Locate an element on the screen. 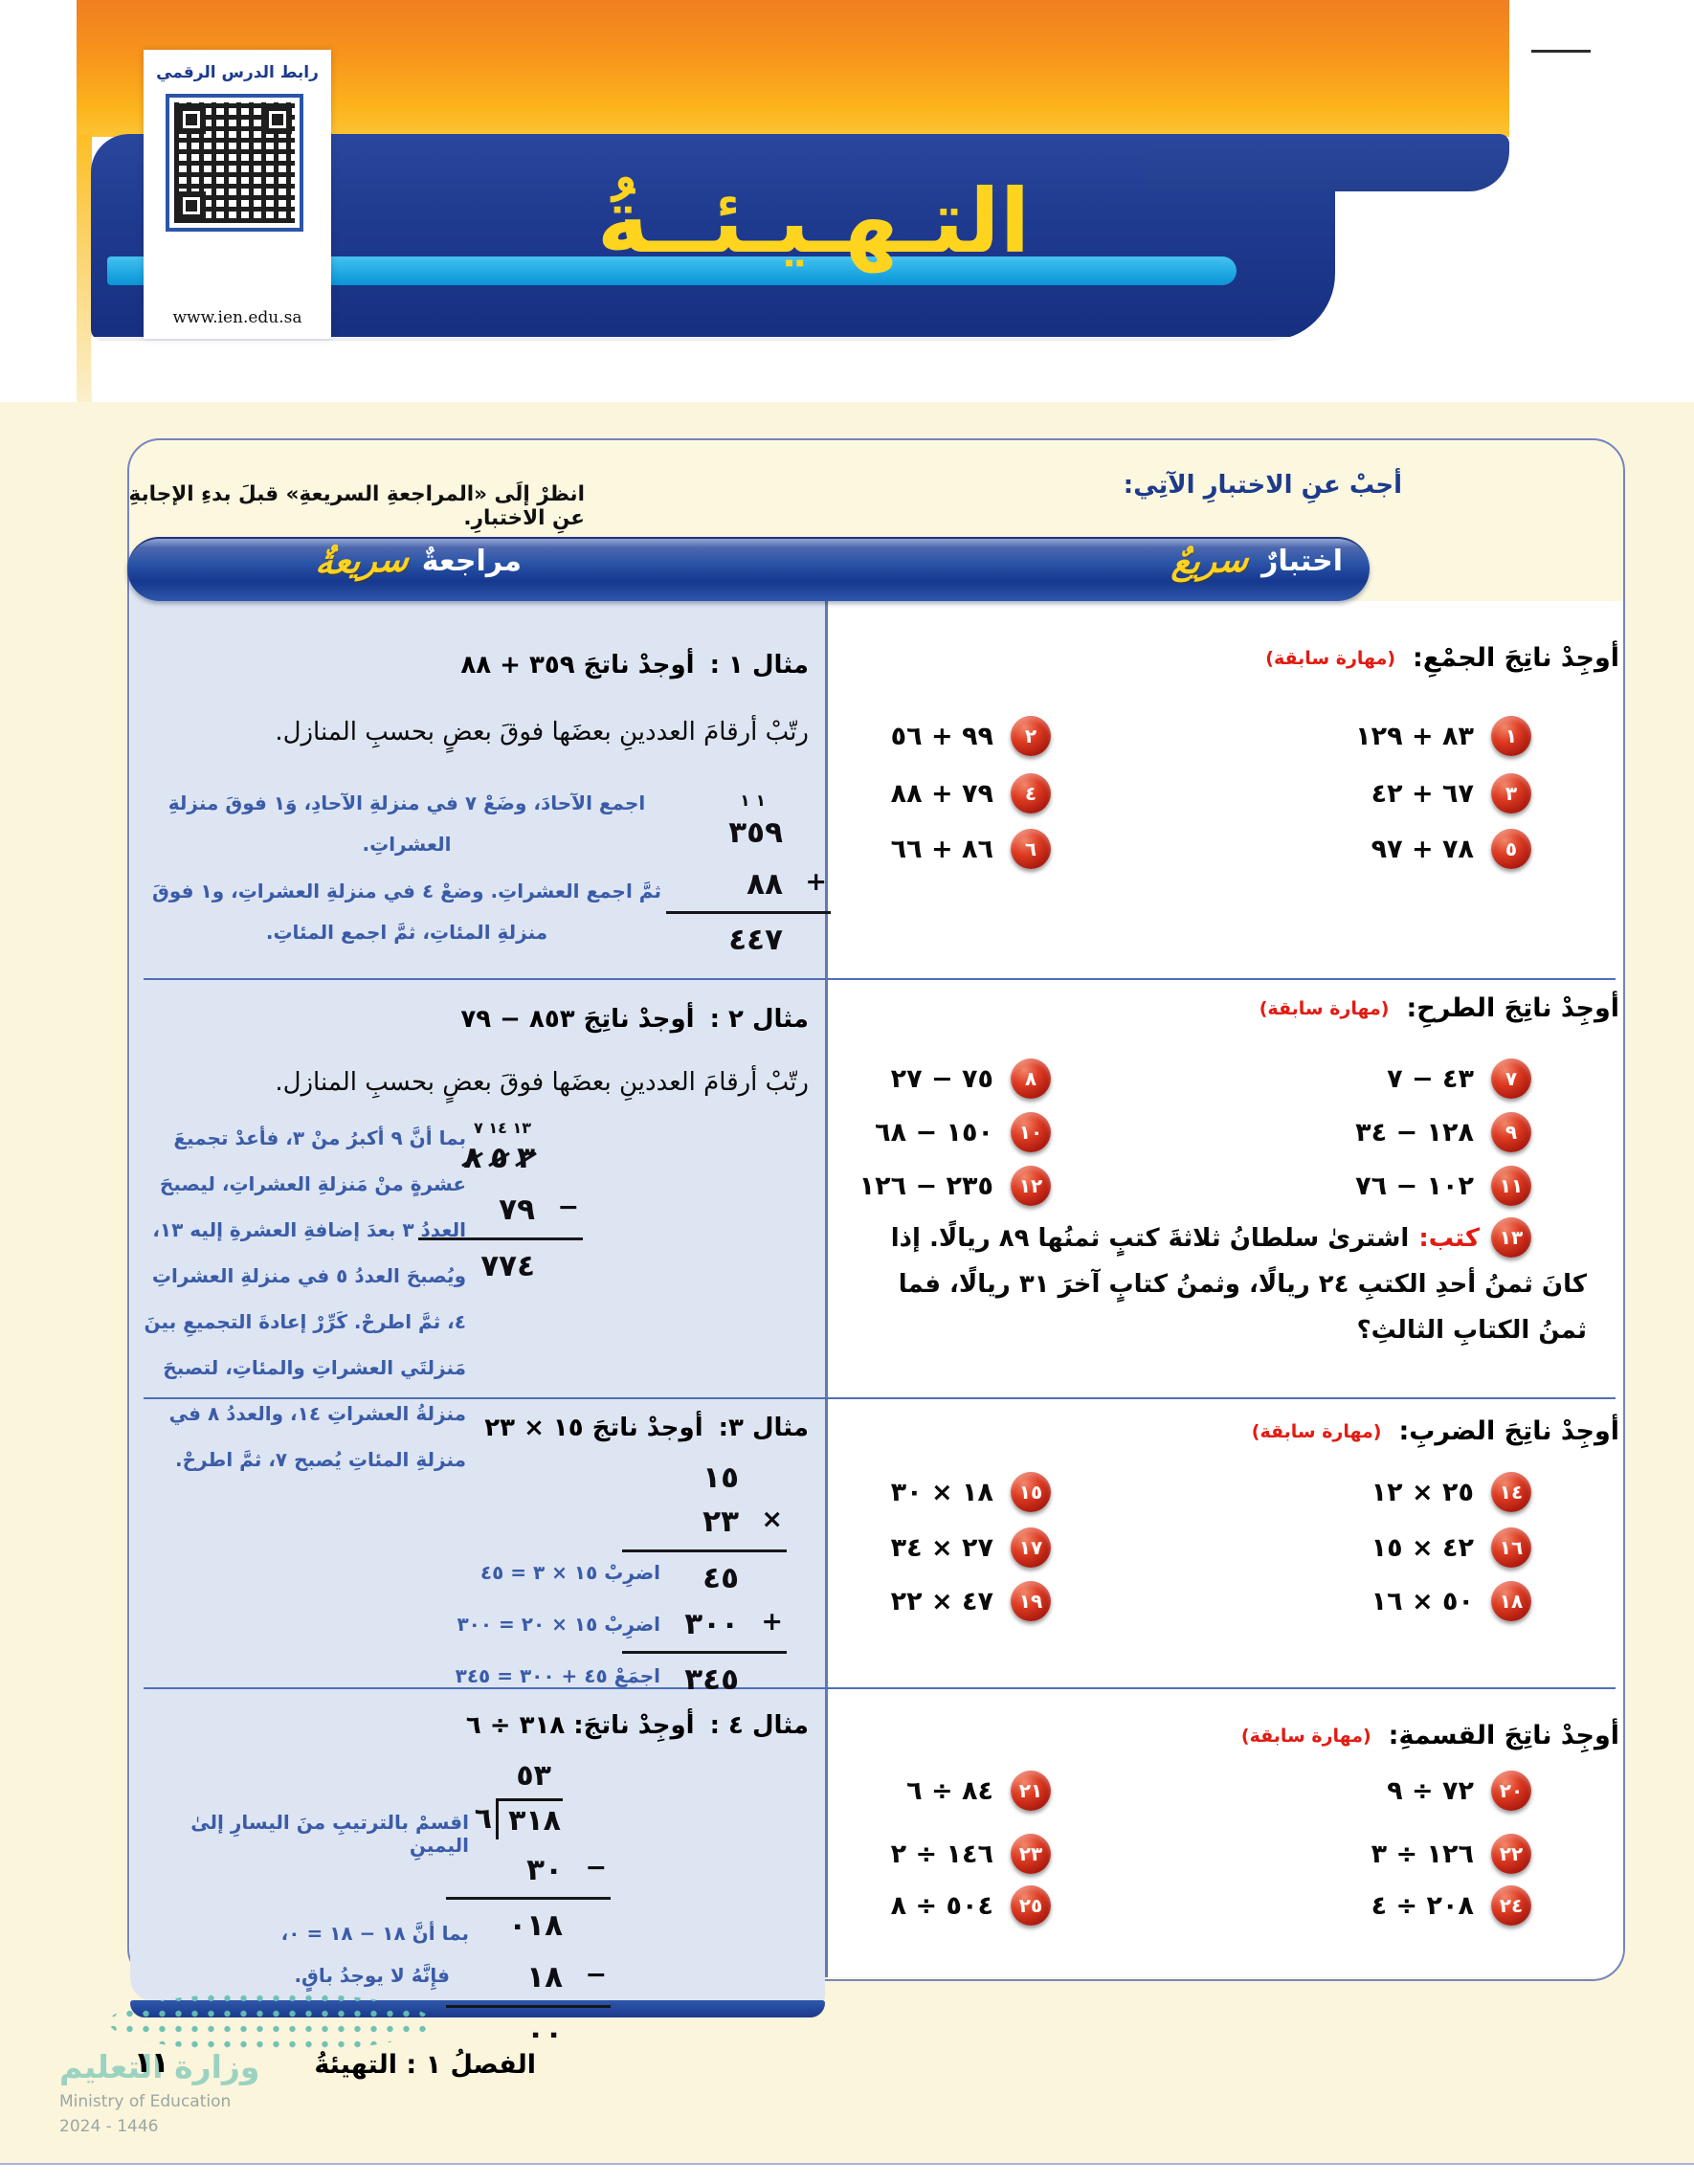  work-operand-row: ٣٠ − is located at coordinates (524, 1871).